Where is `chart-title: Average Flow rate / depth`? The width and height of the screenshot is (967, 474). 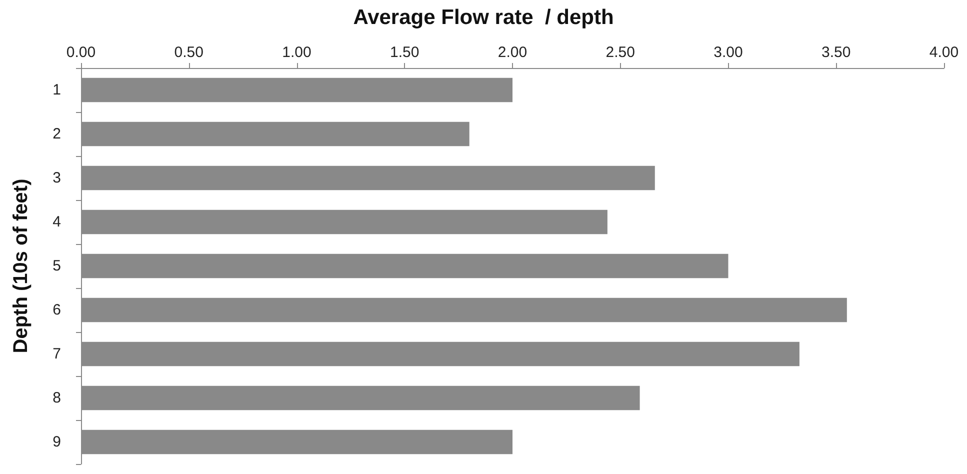
chart-title: Average Flow rate / depth is located at coordinates (483, 17).